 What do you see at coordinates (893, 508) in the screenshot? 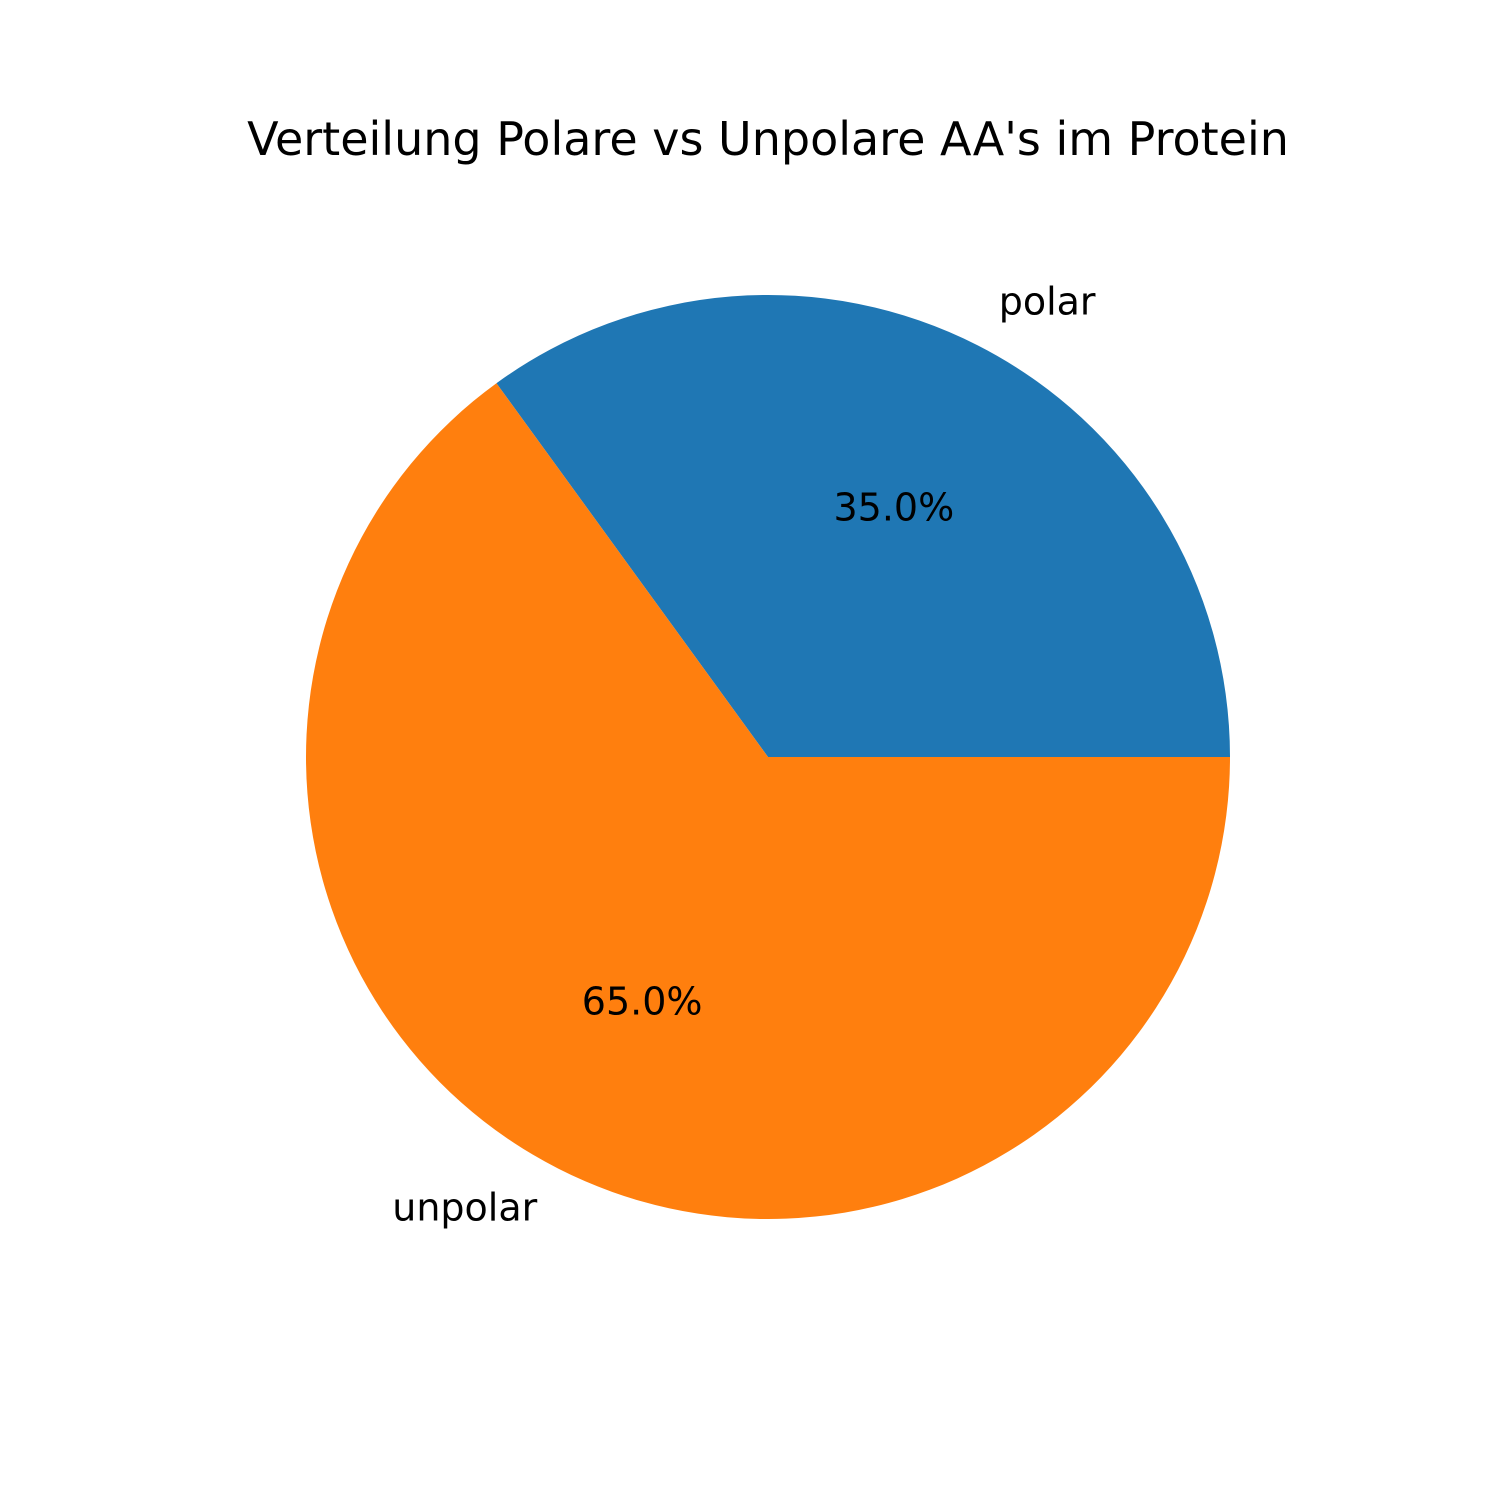
I see `slice-percent-polar: 35.0%` at bounding box center [893, 508].